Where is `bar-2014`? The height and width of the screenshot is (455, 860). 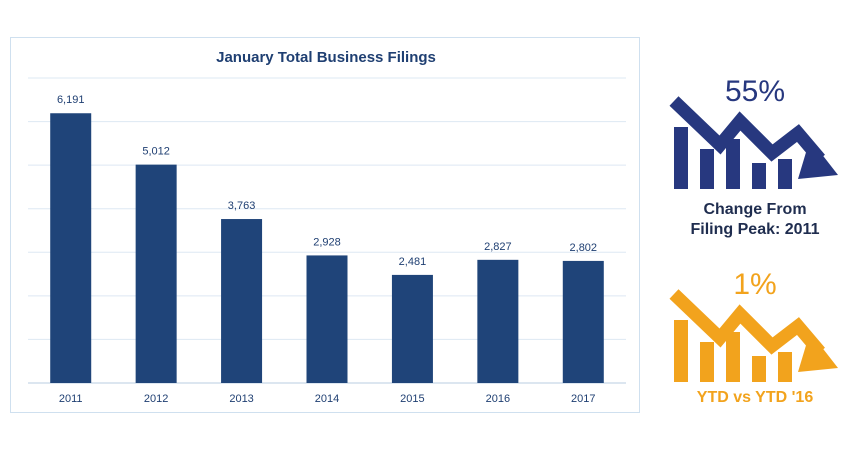 bar-2014 is located at coordinates (327, 319).